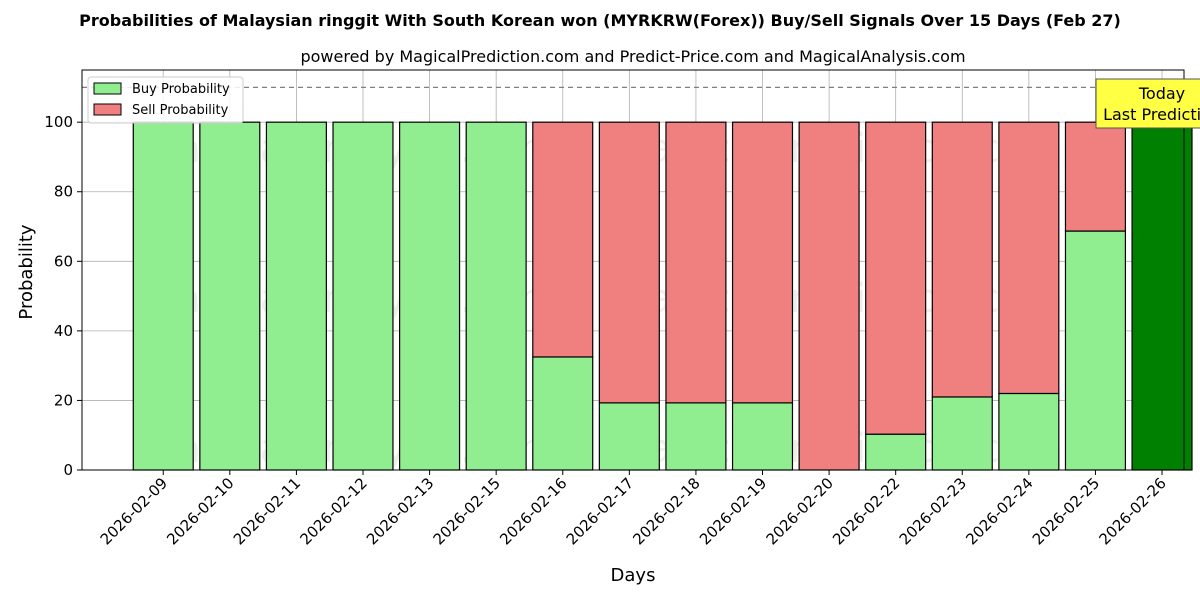 The image size is (1200, 600). What do you see at coordinates (1147, 103) in the screenshot?
I see `today-annotation-box` at bounding box center [1147, 103].